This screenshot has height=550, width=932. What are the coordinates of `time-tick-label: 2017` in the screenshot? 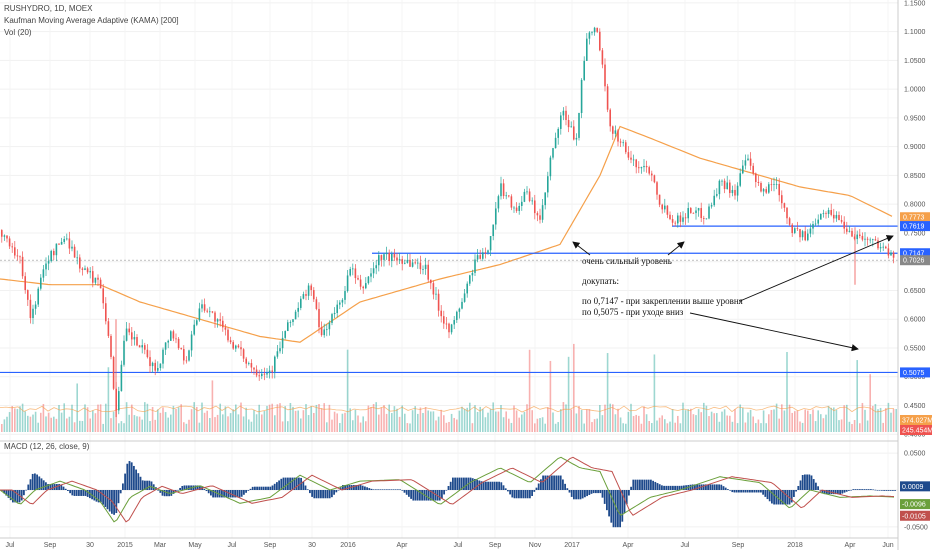 It's located at (572, 545).